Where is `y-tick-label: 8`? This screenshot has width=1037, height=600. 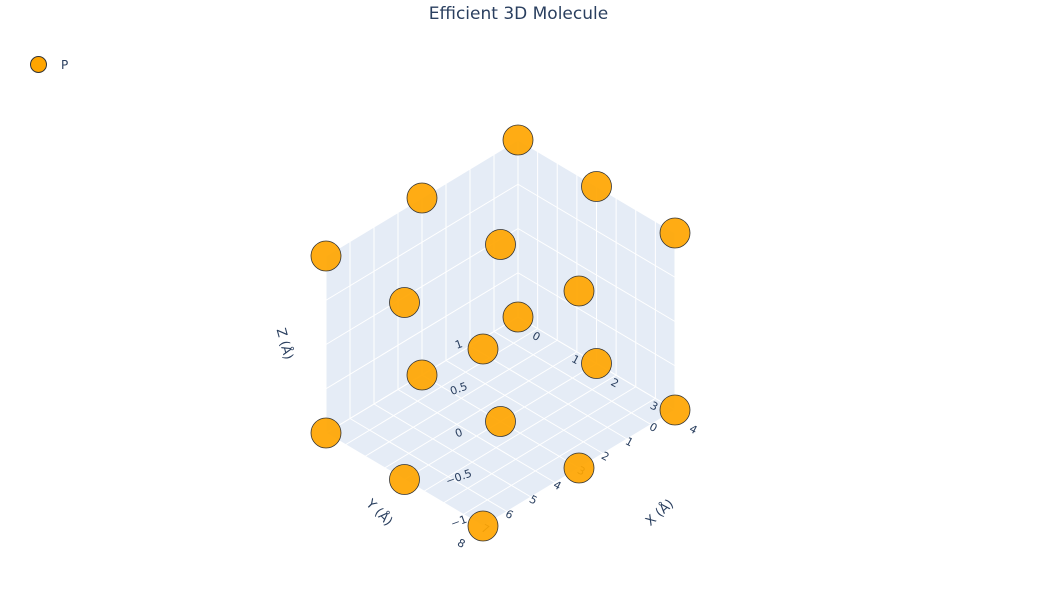
y-tick-label: 8 is located at coordinates (461, 543).